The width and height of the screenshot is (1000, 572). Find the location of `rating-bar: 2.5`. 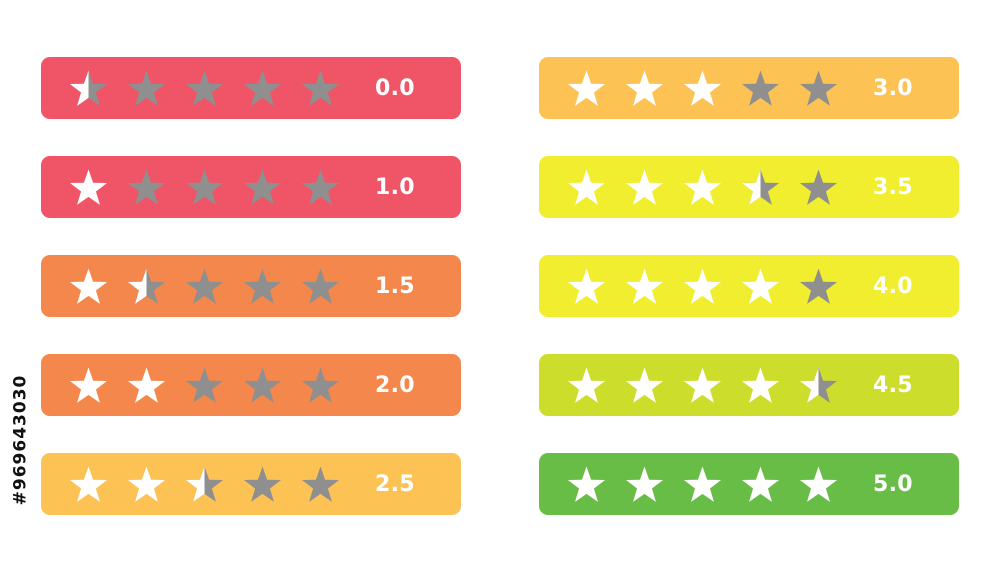

rating-bar: 2.5 is located at coordinates (251, 484).